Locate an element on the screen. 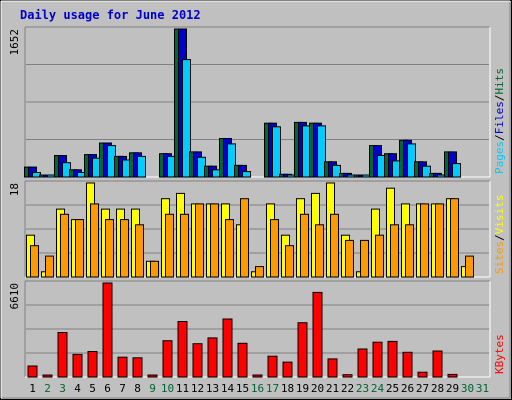 The height and width of the screenshot is (400, 512). x-tick-label-day-24: 24 is located at coordinates (378, 388).